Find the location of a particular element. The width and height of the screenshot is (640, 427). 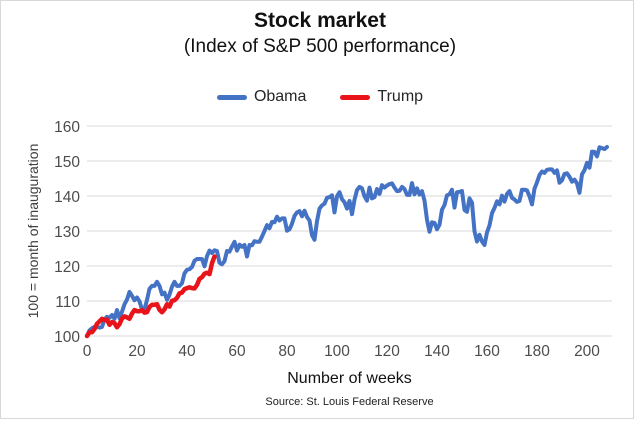

x-tick-label: 0 is located at coordinates (87, 351).